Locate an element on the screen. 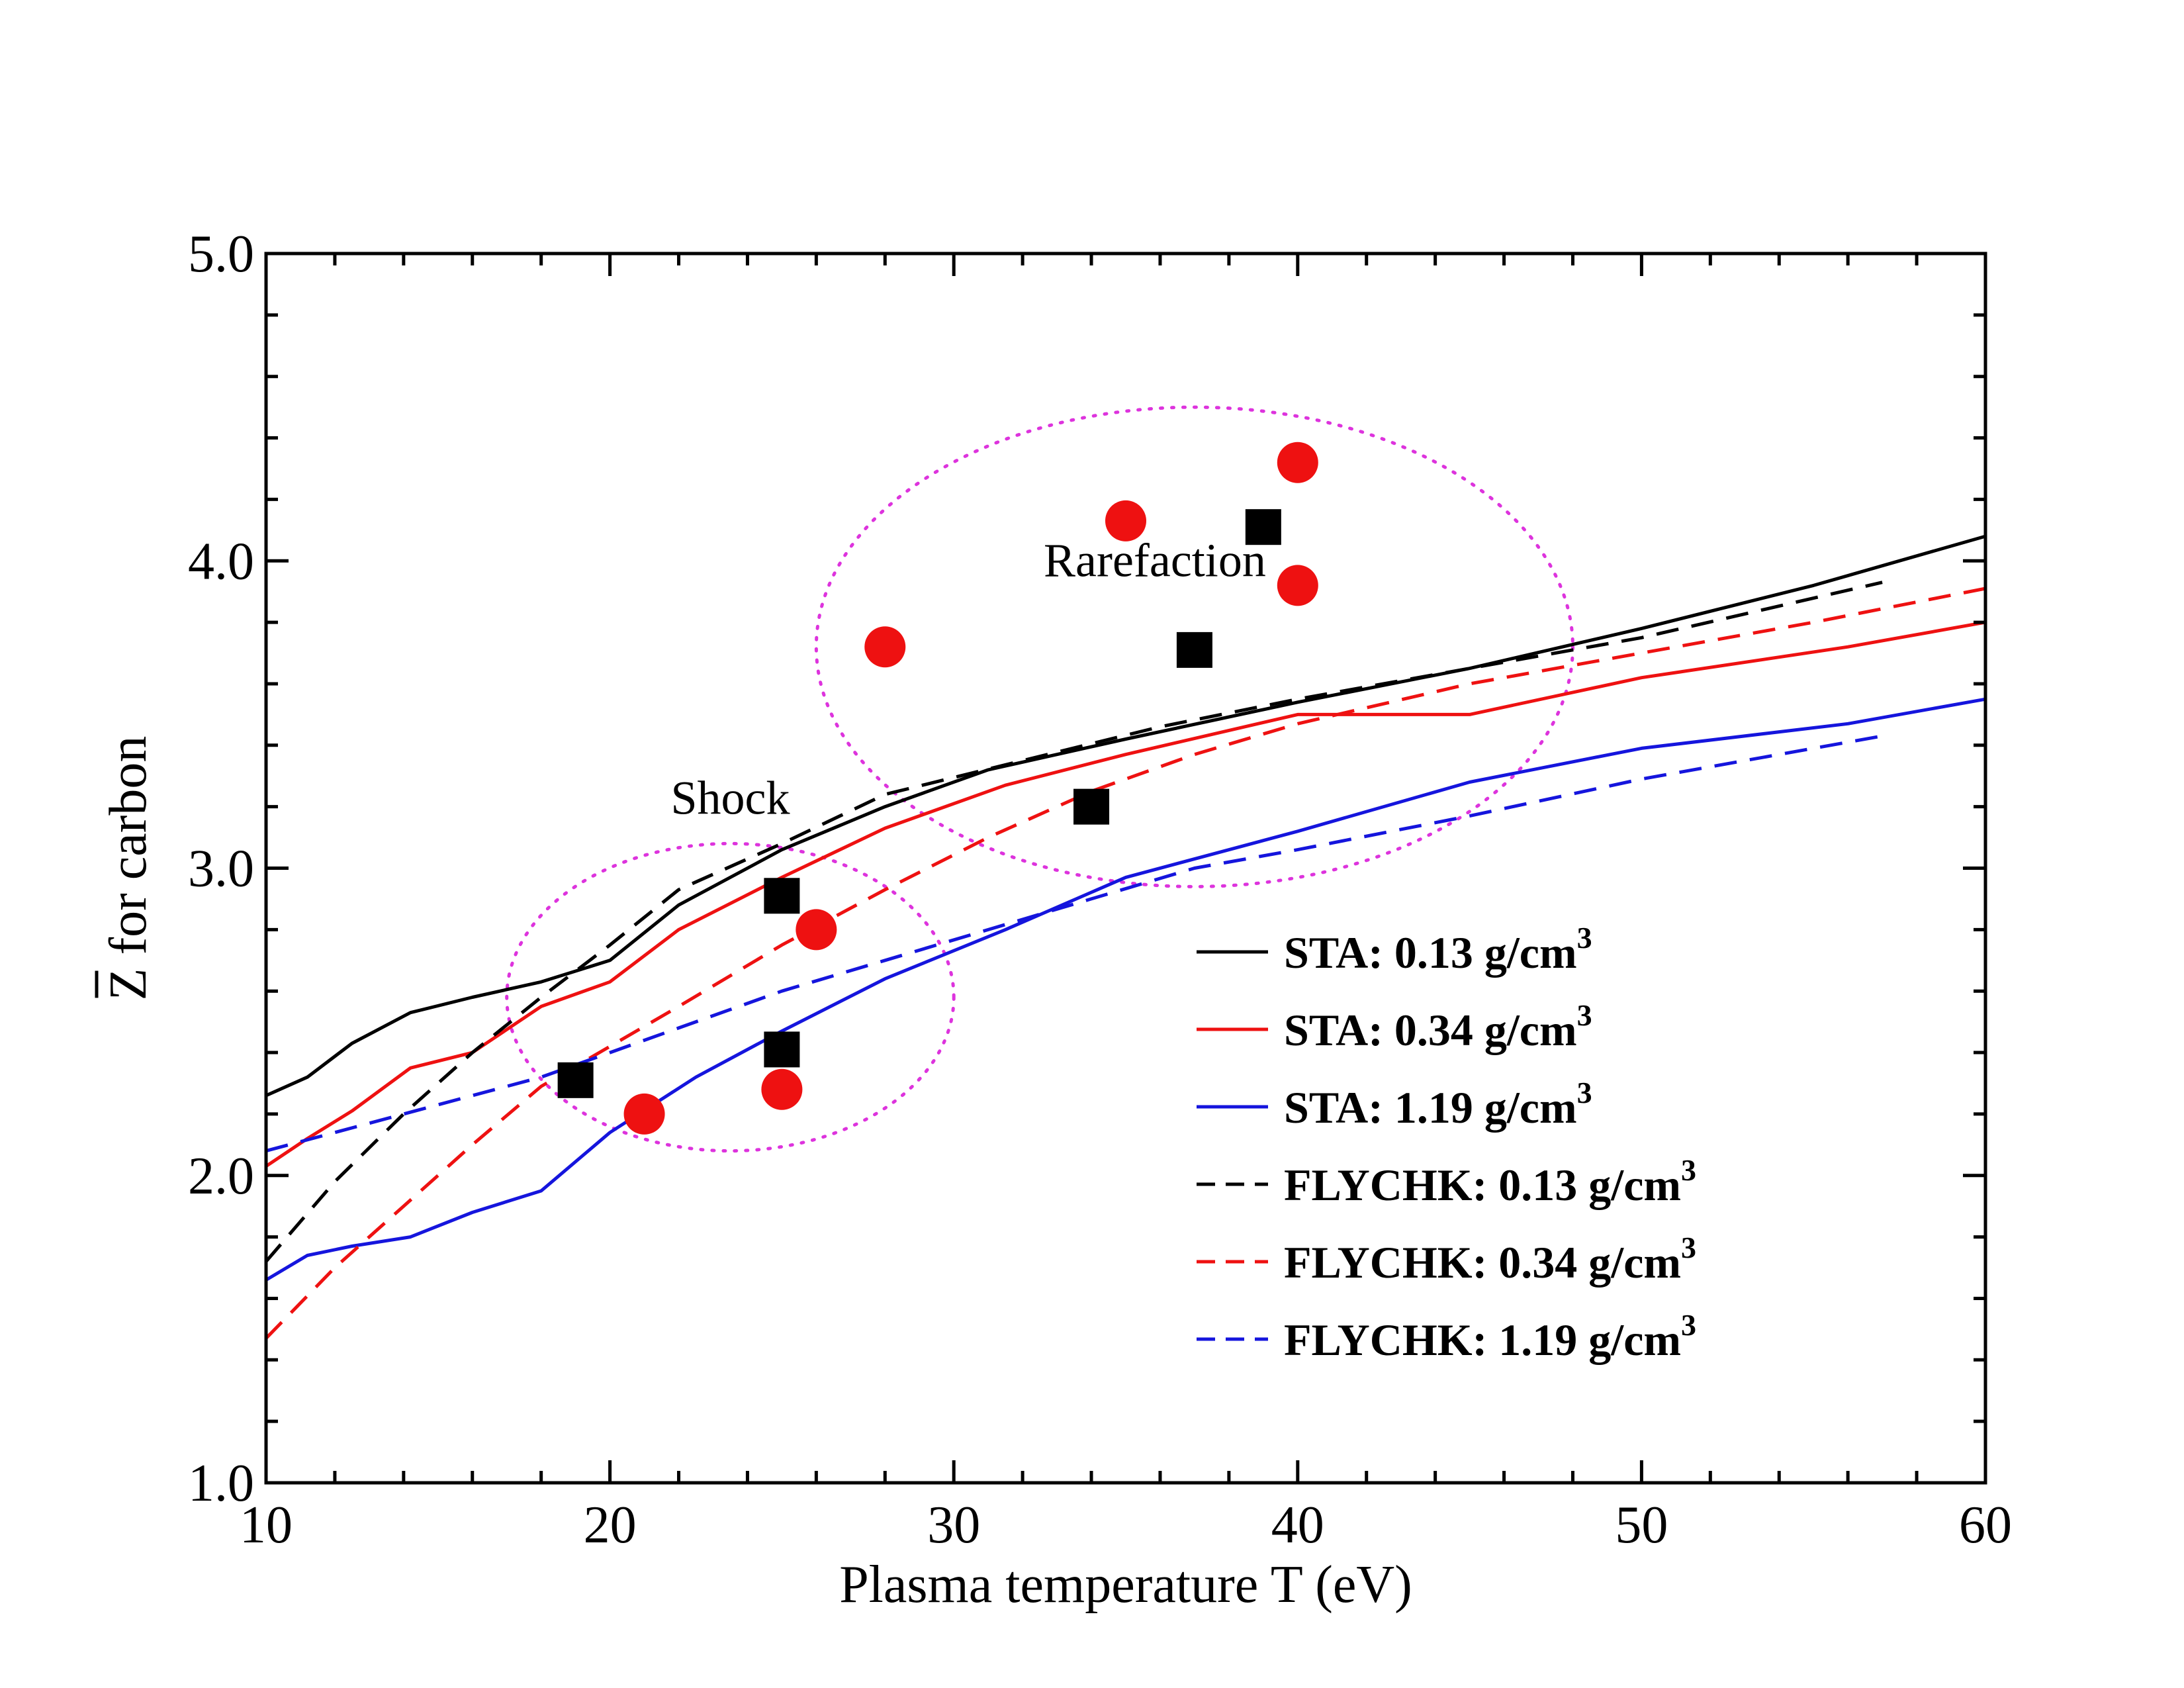 This screenshot has height=1688, width=2184. x-tick-label: 30 is located at coordinates (953, 1525).